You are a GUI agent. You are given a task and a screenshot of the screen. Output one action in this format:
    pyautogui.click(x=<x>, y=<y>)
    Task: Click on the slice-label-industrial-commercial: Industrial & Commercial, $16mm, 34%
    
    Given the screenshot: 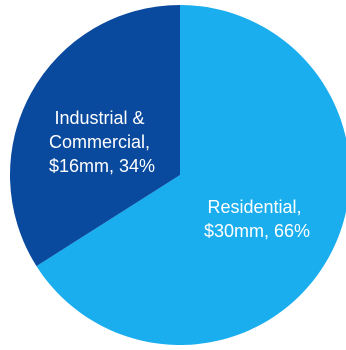 What is the action you would take?
    pyautogui.click(x=102, y=142)
    